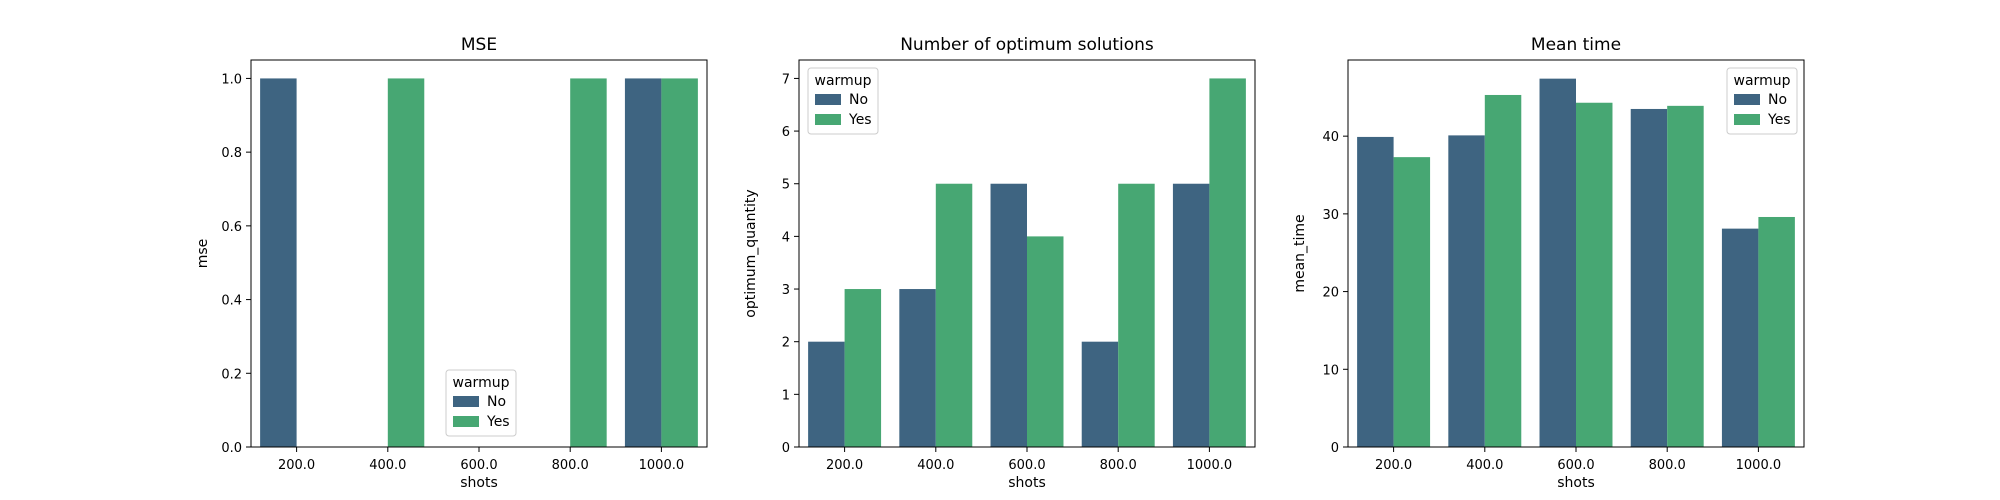  What do you see at coordinates (203, 254) in the screenshot?
I see `y-axis-label: mse` at bounding box center [203, 254].